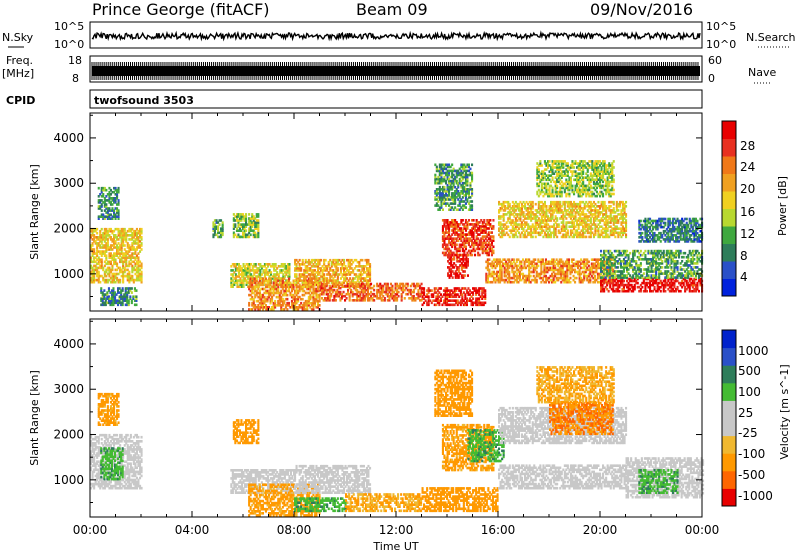 Image resolution: width=800 pixels, height=558 pixels. I want to click on freq-label: Freq., so click(19, 60).